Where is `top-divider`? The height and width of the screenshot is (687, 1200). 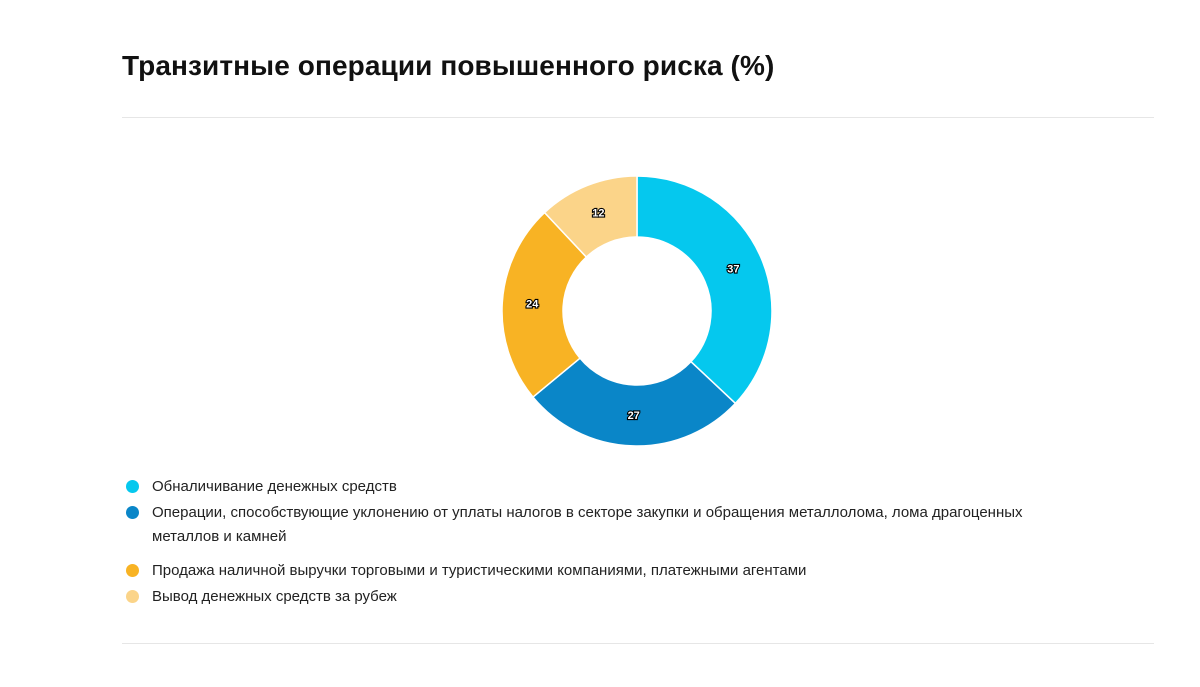
top-divider is located at coordinates (638, 117).